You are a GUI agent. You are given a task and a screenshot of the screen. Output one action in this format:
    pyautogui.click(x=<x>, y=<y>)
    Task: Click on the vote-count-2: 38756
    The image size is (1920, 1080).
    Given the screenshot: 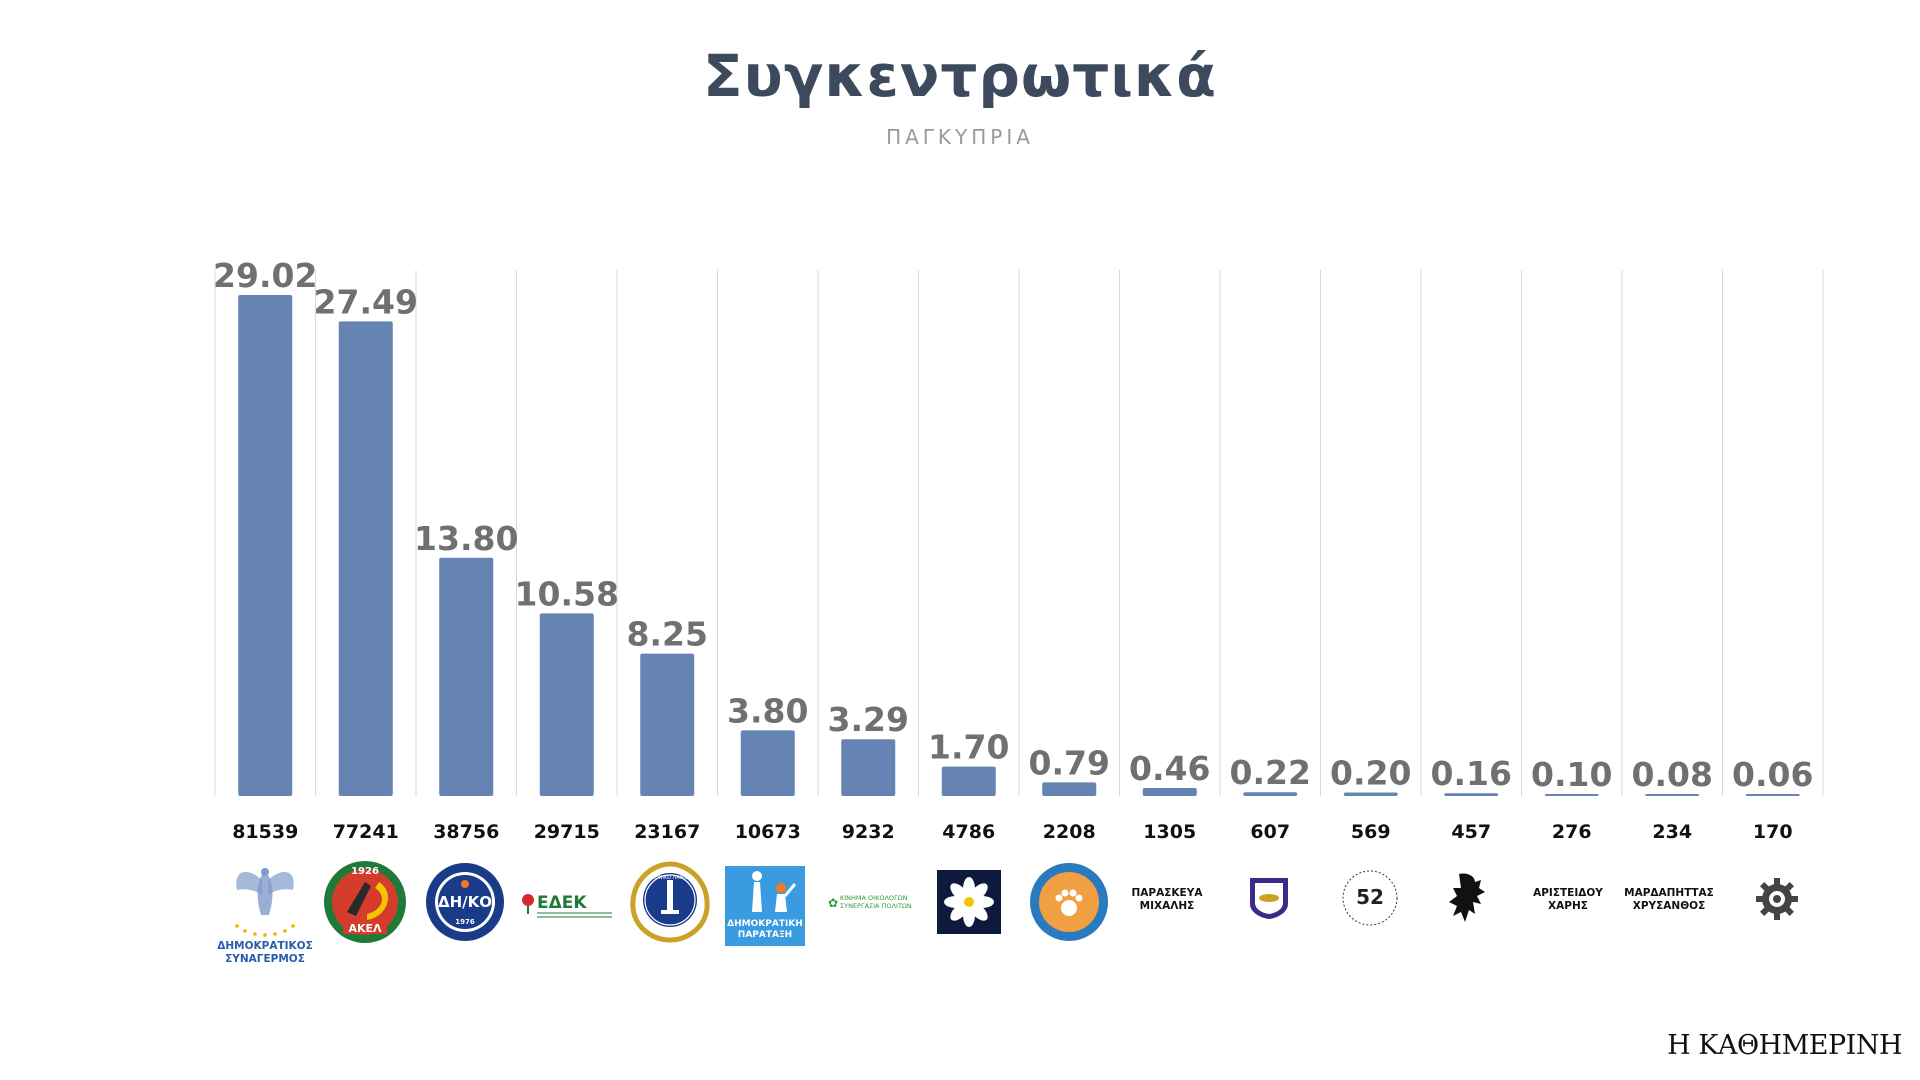 What is the action you would take?
    pyautogui.click(x=466, y=832)
    